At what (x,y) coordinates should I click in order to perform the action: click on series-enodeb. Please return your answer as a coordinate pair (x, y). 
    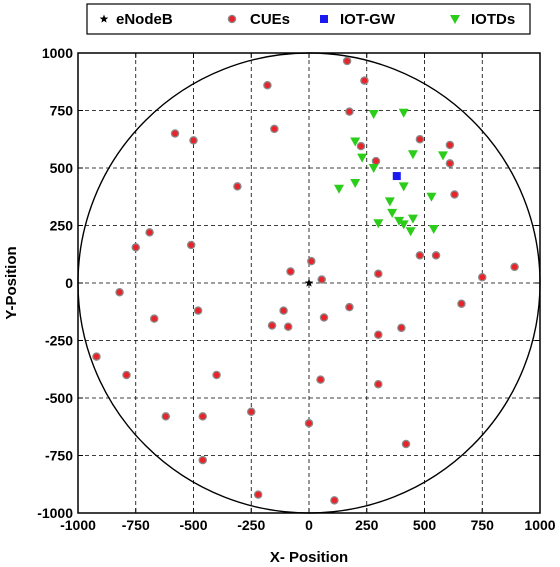
    Looking at the image, I should click on (309, 282).